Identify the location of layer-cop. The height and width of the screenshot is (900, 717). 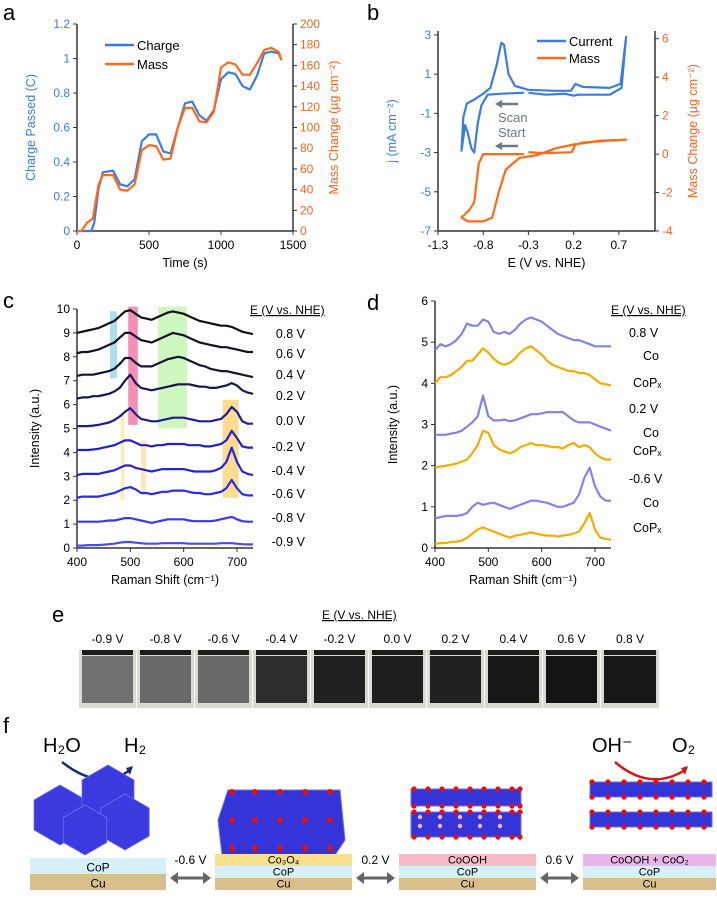
(283, 872).